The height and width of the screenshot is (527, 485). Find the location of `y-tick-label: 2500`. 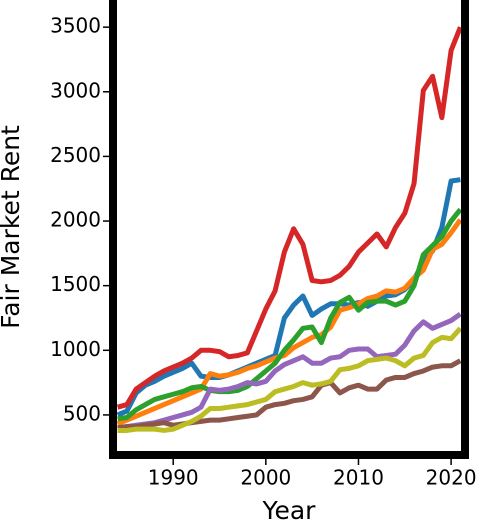

y-tick-label: 2500 is located at coordinates (75, 155).